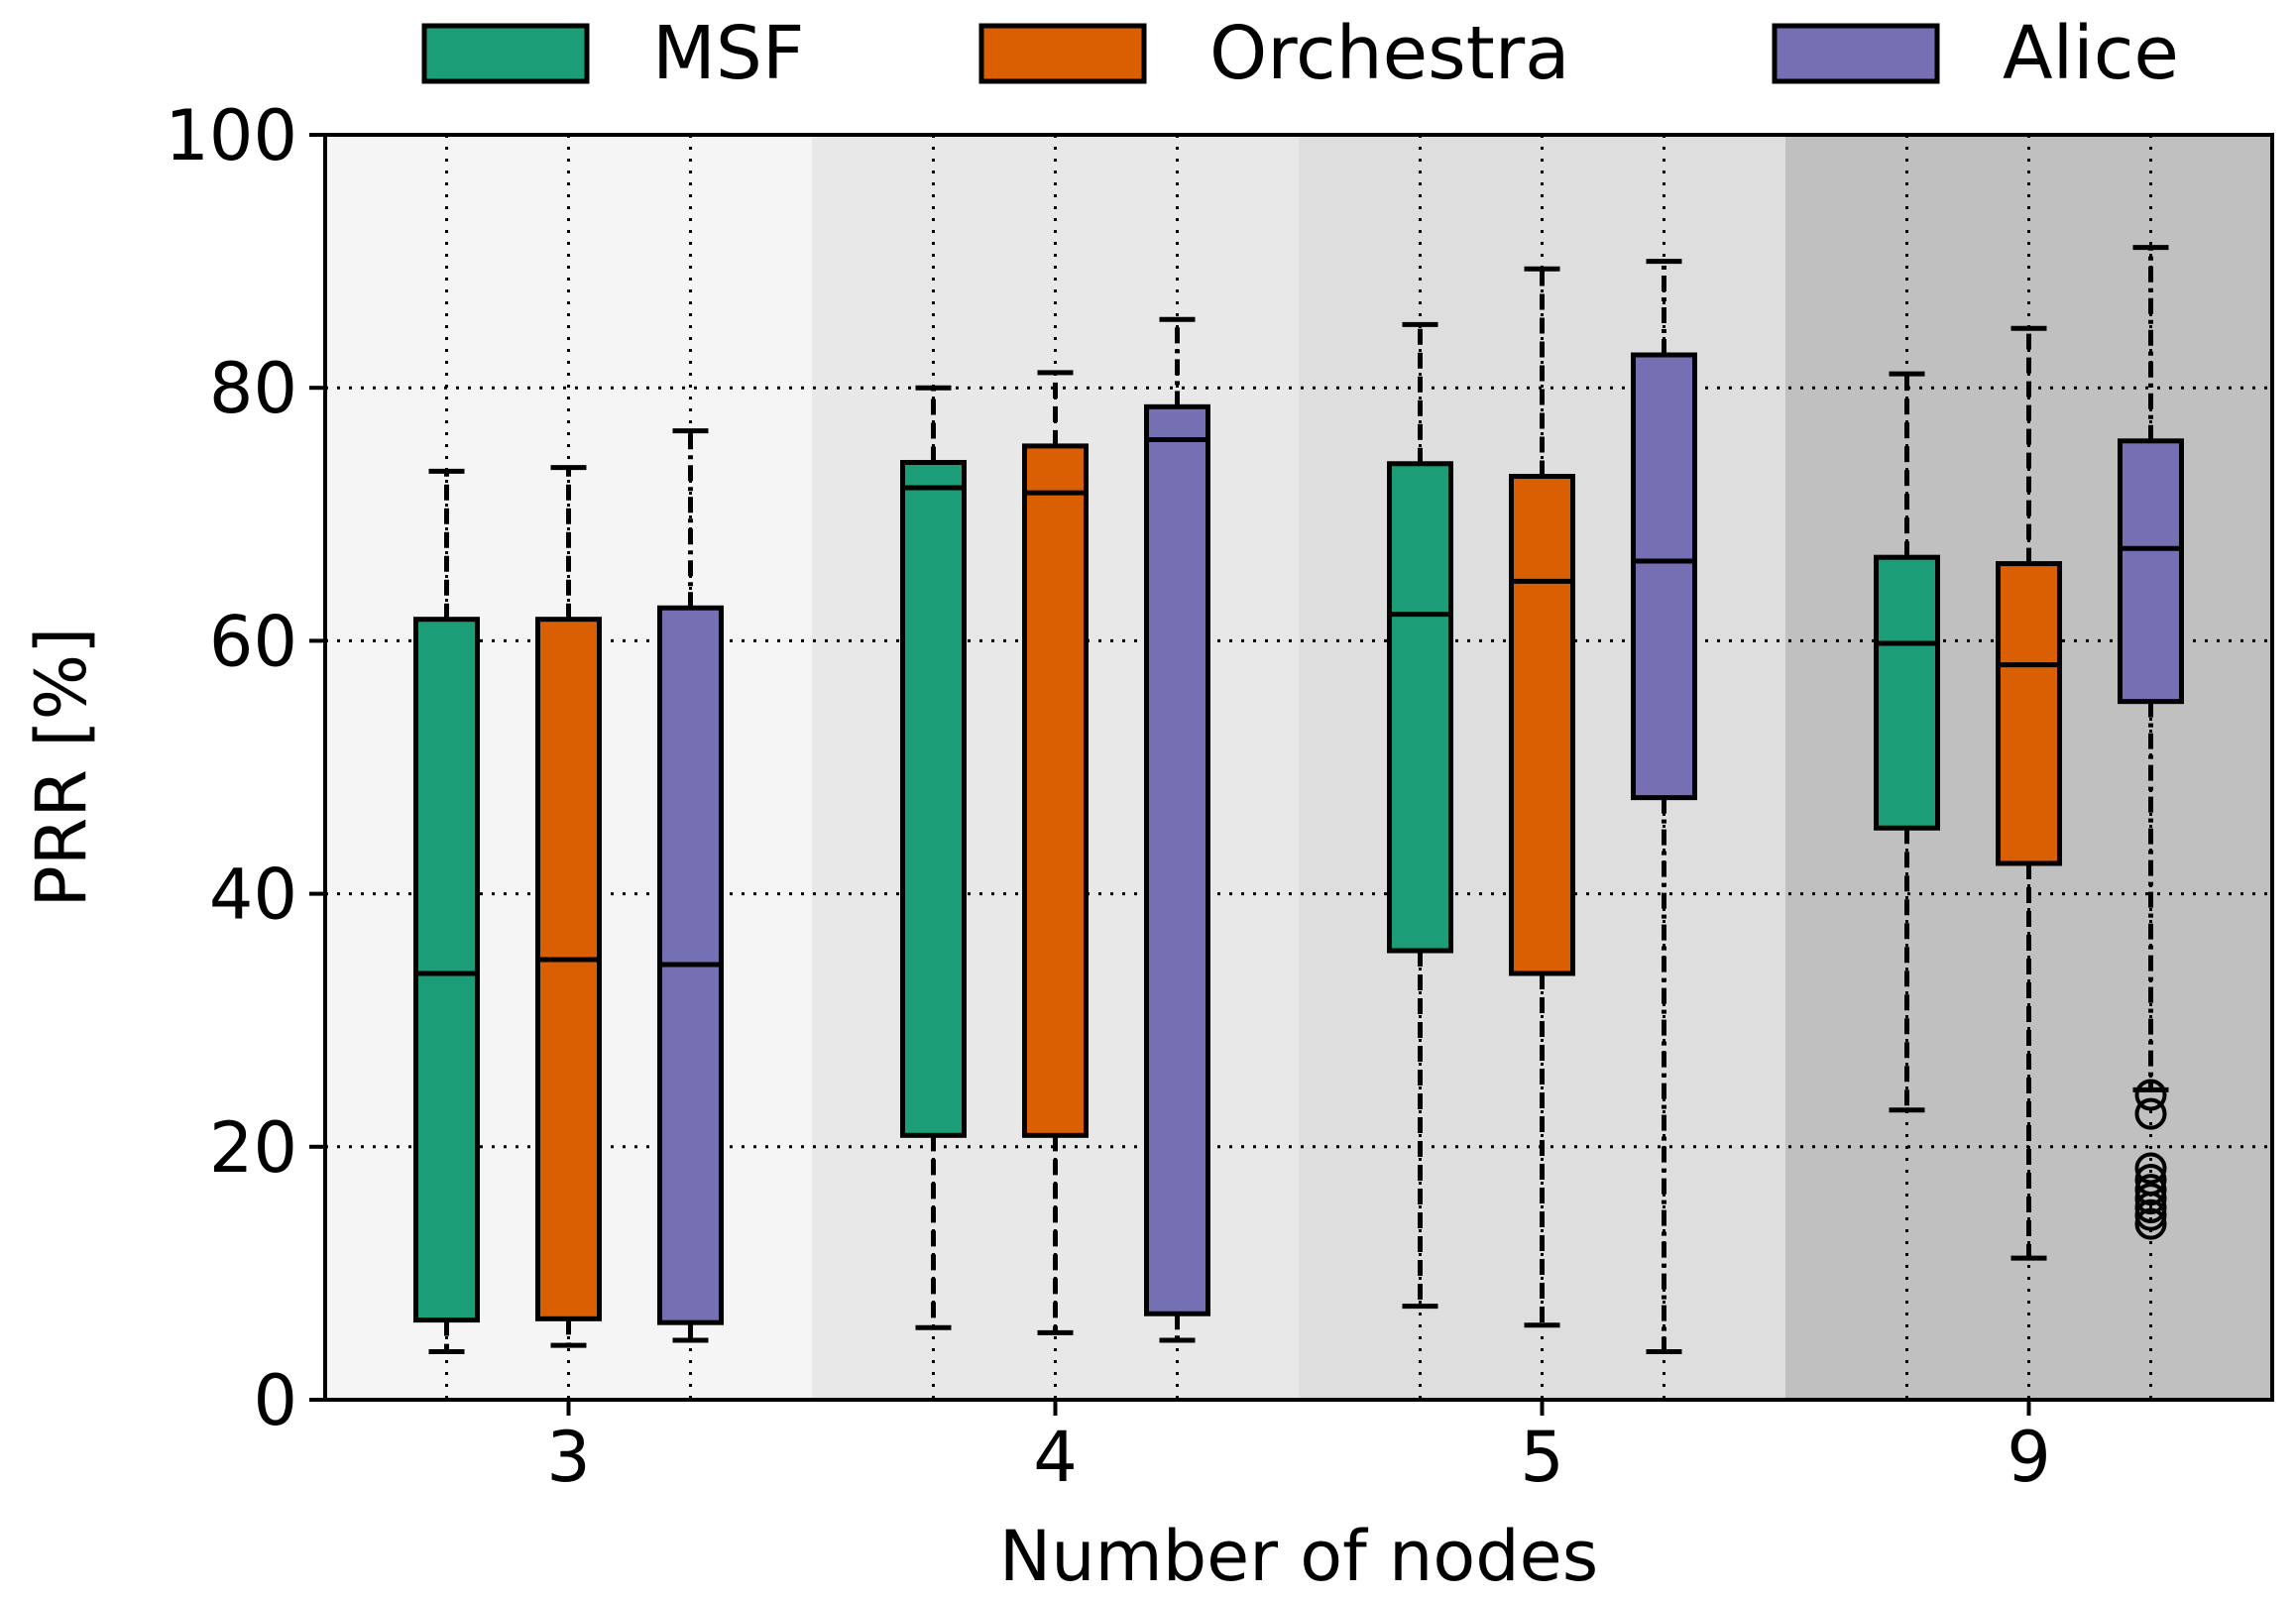  What do you see at coordinates (275, 1400) in the screenshot?
I see `y-tick-label: 0` at bounding box center [275, 1400].